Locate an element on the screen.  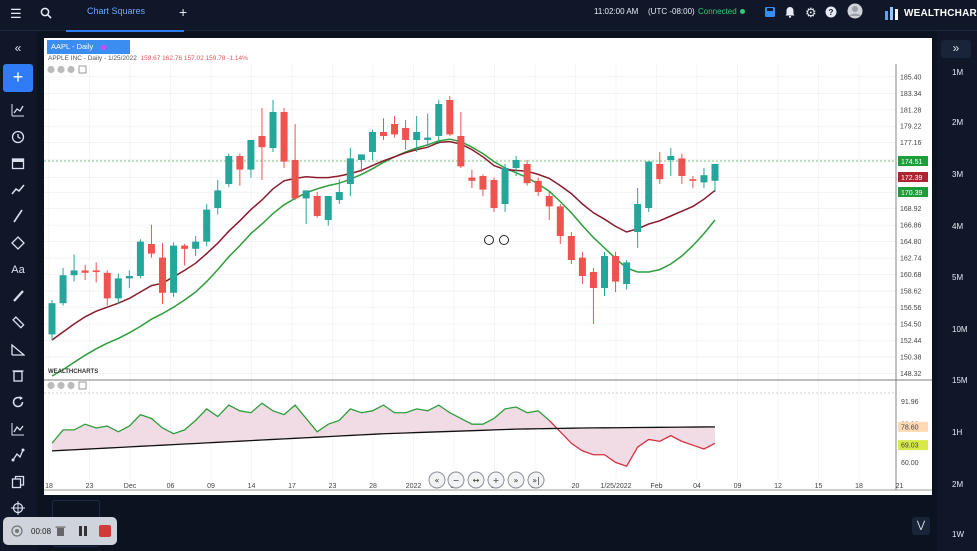
price-tag-label: 172.39 is located at coordinates (912, 178).